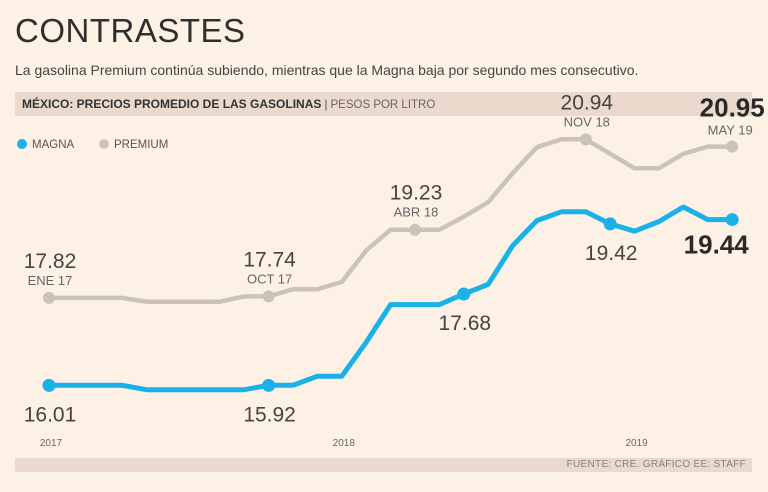  What do you see at coordinates (416, 212) in the screenshot?
I see `label-premium-date-15: ABR 18` at bounding box center [416, 212].